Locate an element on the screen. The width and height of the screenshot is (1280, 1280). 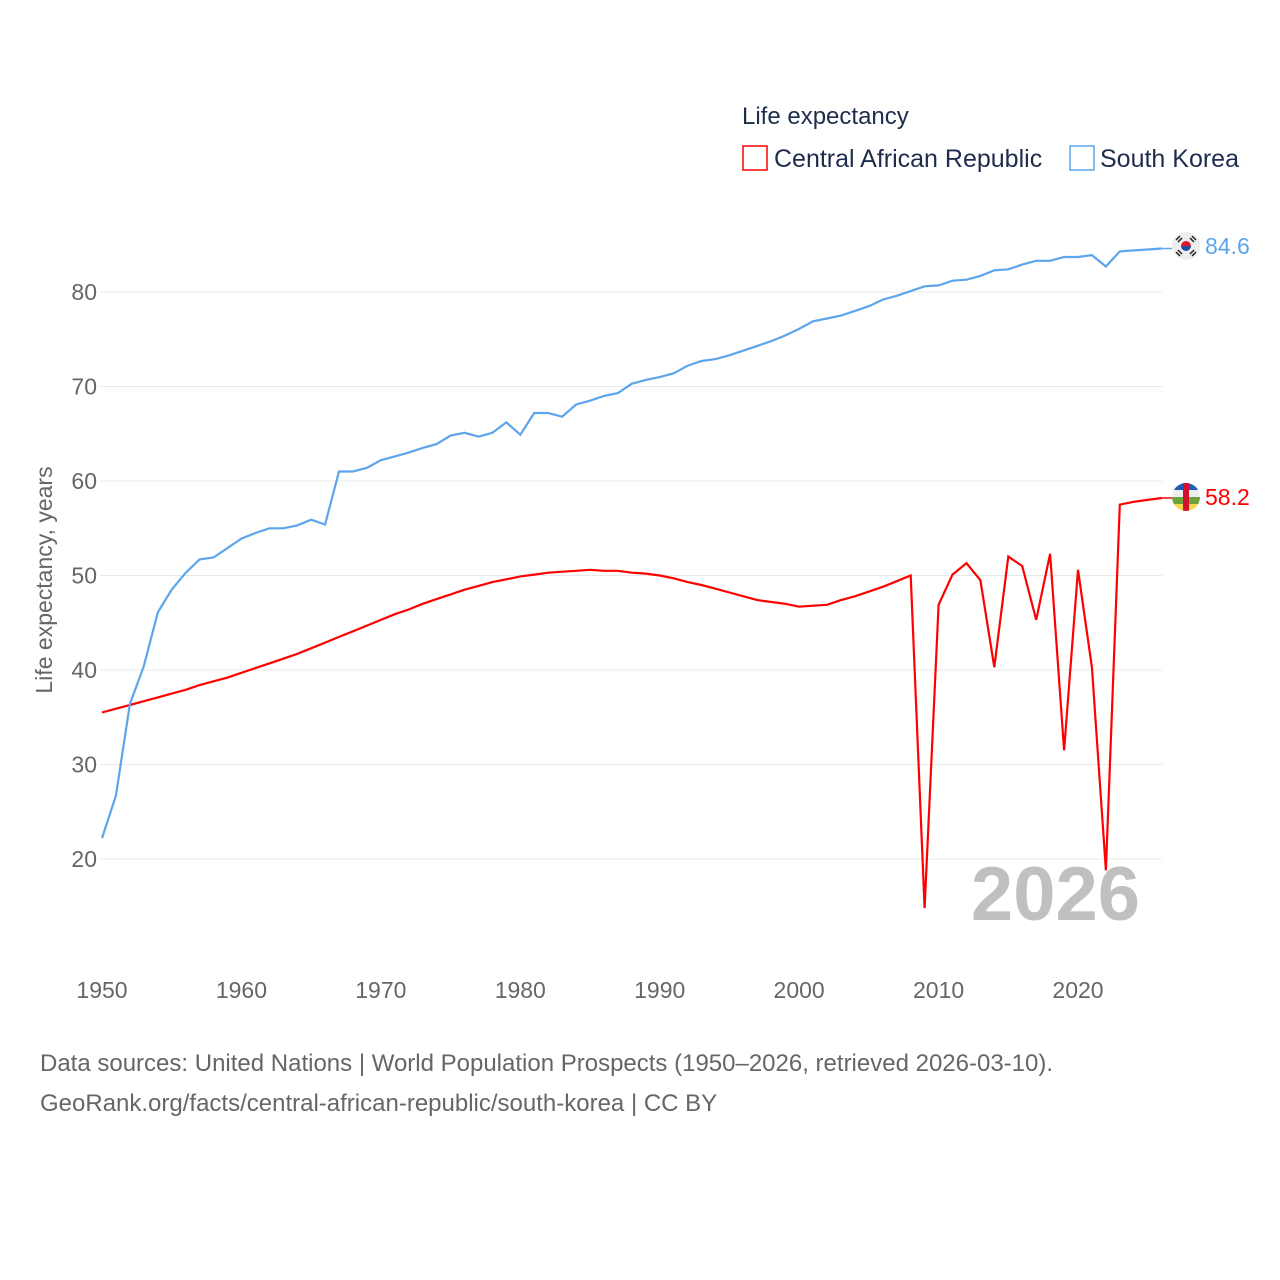
x-tick-label: 1990 is located at coordinates (659, 990).